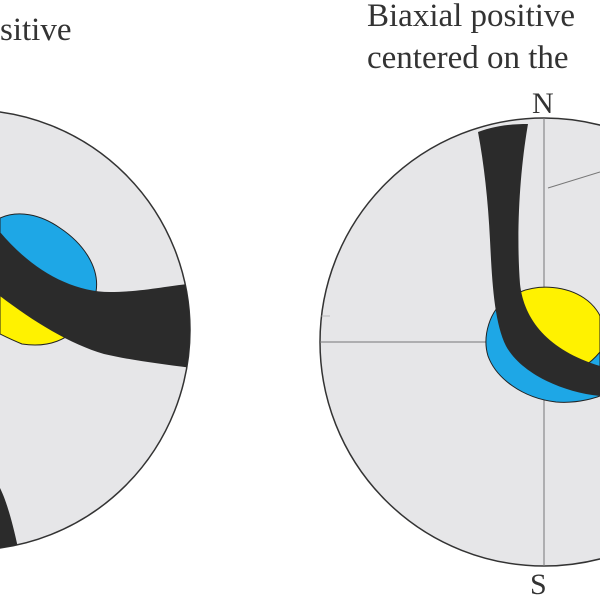  Describe the element at coordinates (538, 584) in the screenshot. I see `compass-south-label: S` at that location.